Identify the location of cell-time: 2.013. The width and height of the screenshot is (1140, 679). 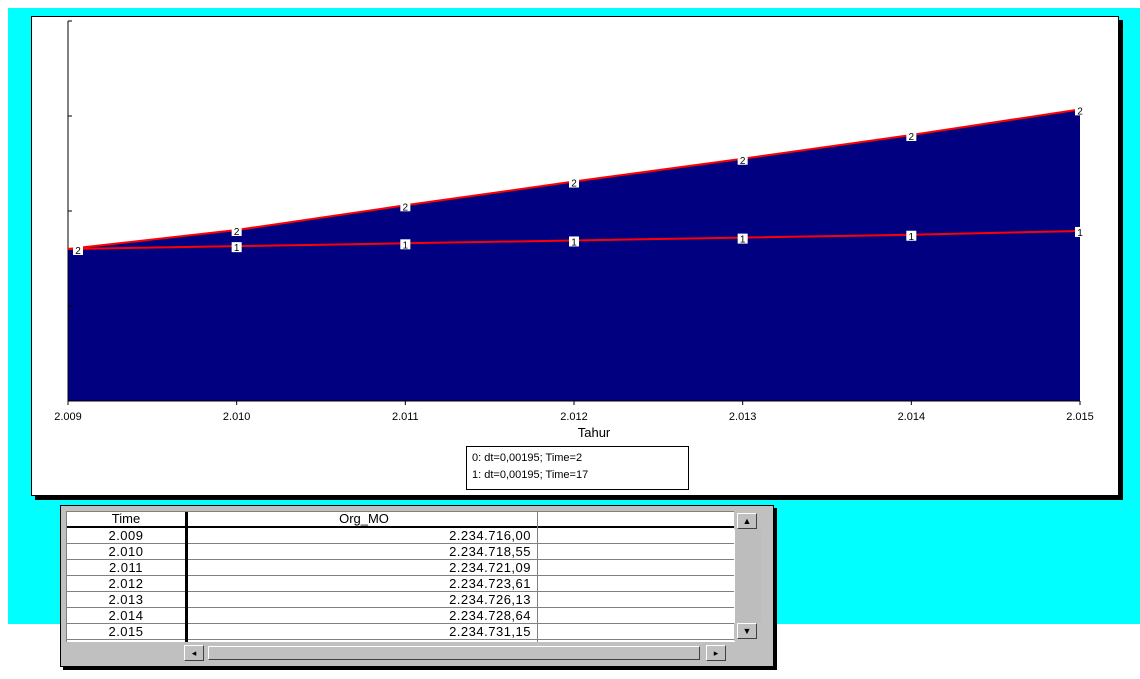
(126, 599).